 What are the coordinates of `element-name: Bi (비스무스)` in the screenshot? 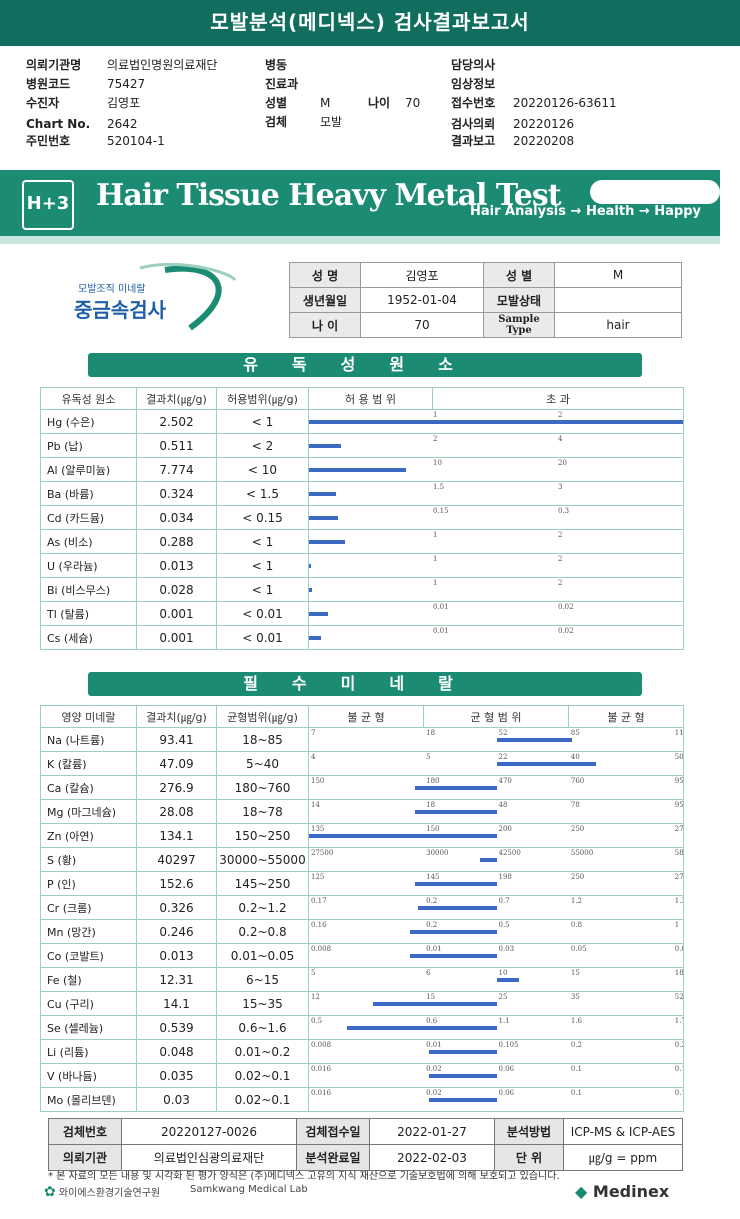 It's located at (88, 589).